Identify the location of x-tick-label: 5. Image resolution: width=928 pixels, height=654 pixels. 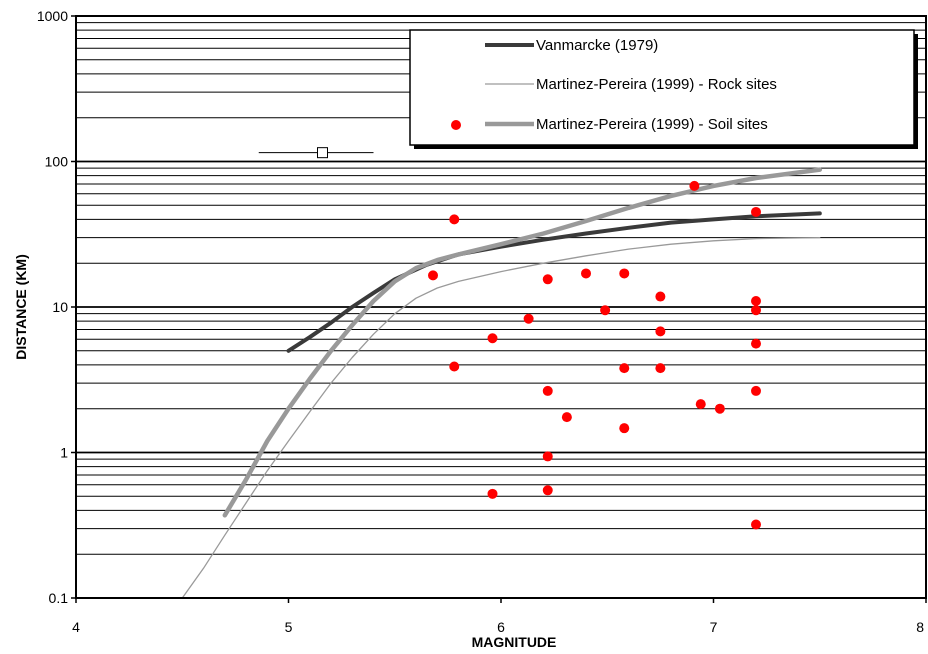
(289, 627).